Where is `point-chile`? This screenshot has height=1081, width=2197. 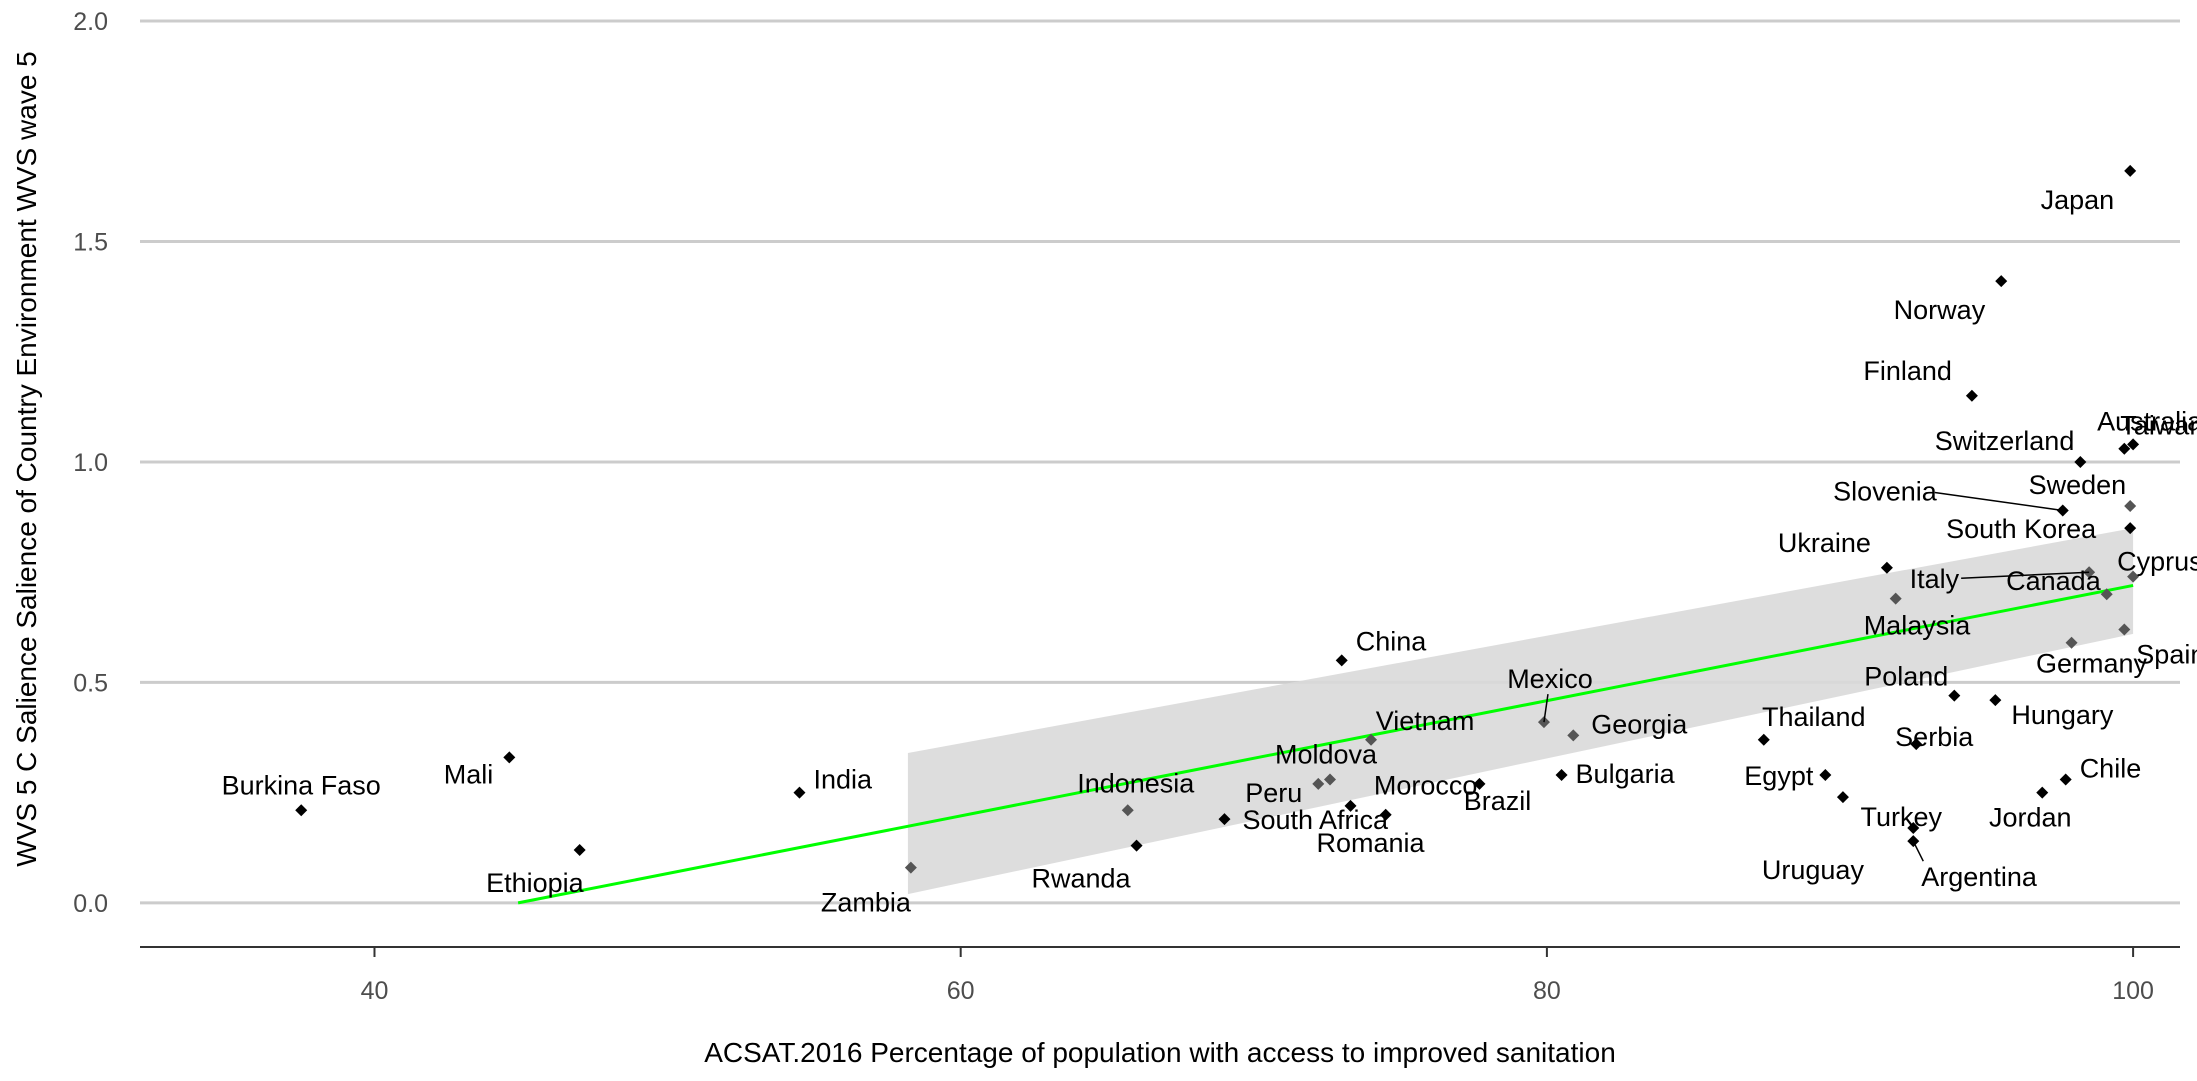 point-chile is located at coordinates (2065, 779).